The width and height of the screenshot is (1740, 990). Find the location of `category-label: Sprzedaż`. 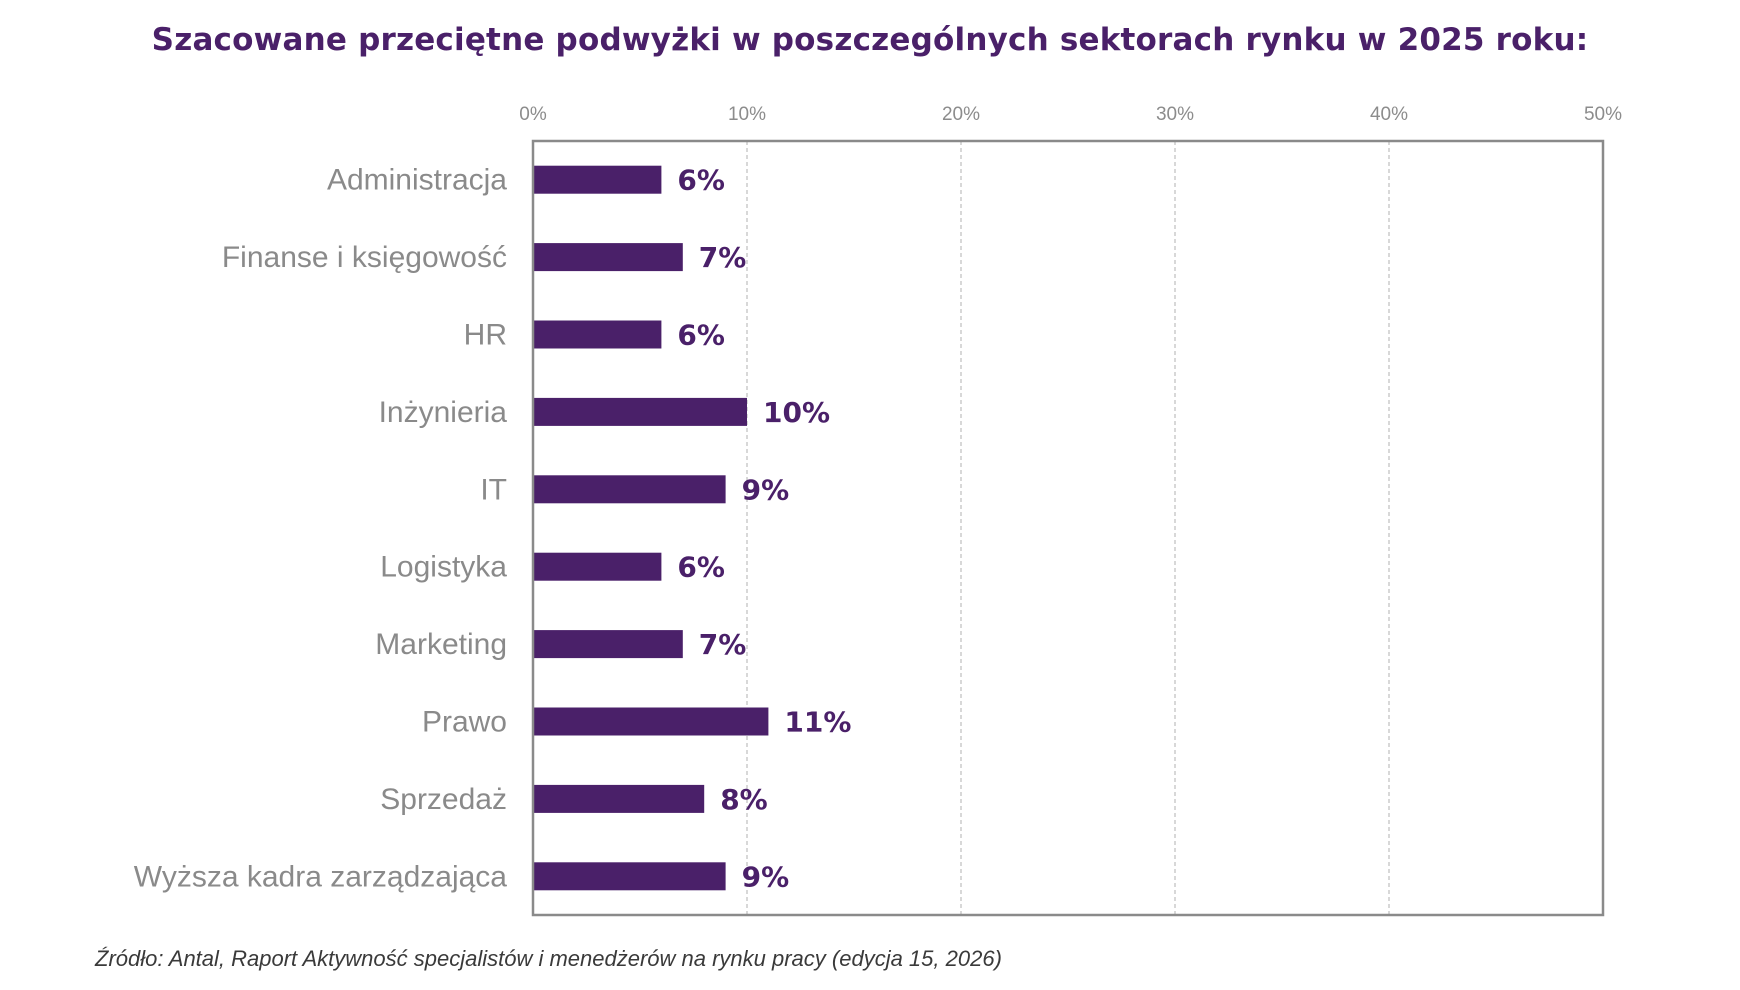

category-label: Sprzedaż is located at coordinates (443, 799).